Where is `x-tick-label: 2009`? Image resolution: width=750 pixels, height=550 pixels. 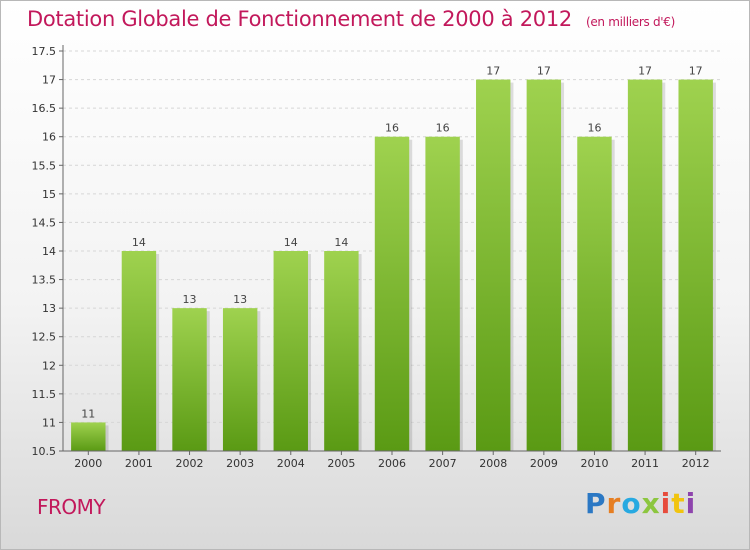 x-tick-label: 2009 is located at coordinates (544, 463).